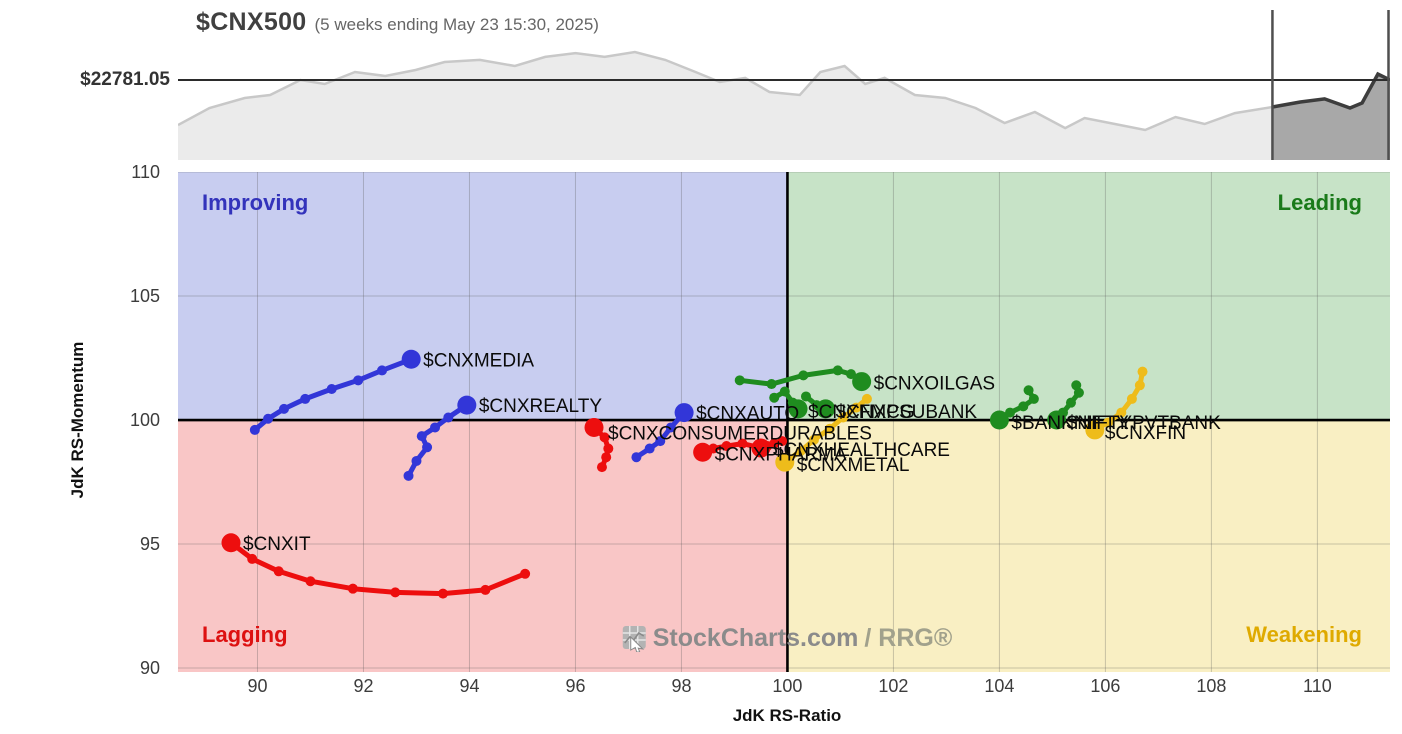 The image size is (1402, 734). Describe the element at coordinates (781, 454) in the screenshot. I see `svg-text: $CNXPHARMA` at that location.